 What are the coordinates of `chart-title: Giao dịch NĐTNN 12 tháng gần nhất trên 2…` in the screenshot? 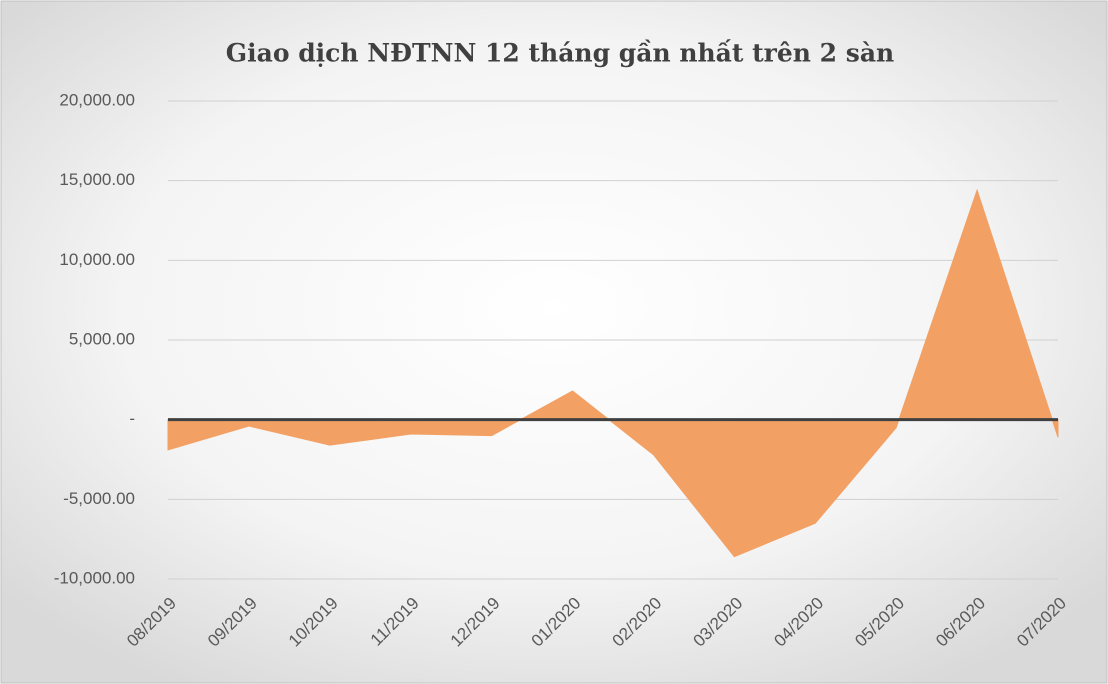 It's located at (560, 53).